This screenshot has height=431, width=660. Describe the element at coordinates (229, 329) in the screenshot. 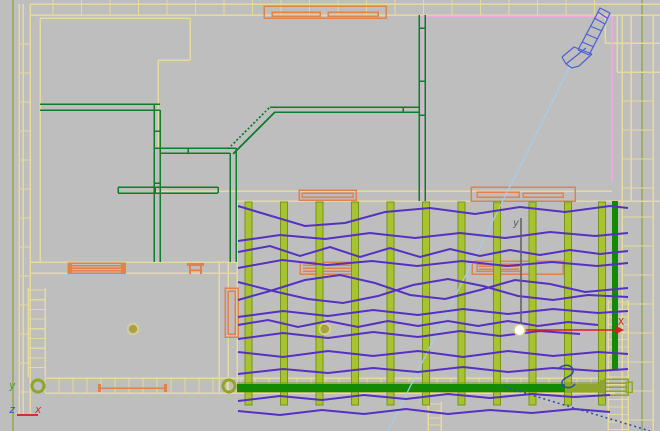

I see `dot-markers` at that location.